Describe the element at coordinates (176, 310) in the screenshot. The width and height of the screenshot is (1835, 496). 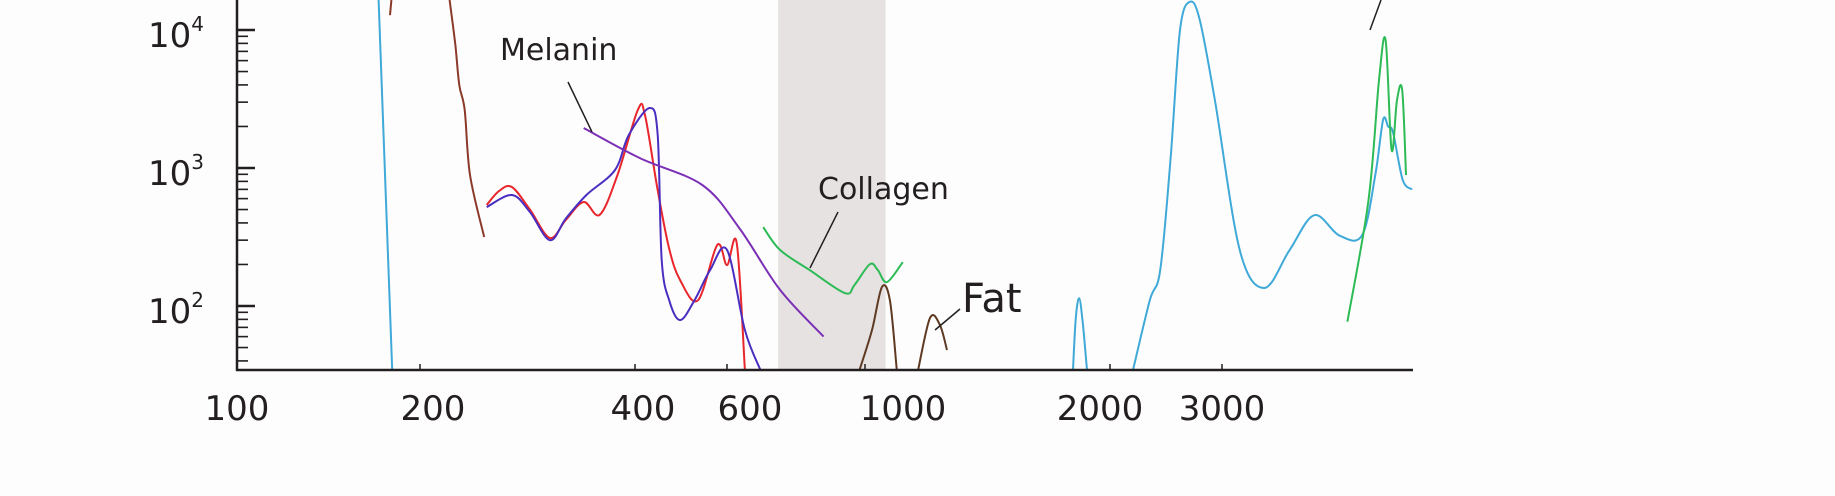
I see `y-tick-label-1e2: 10²` at that location.